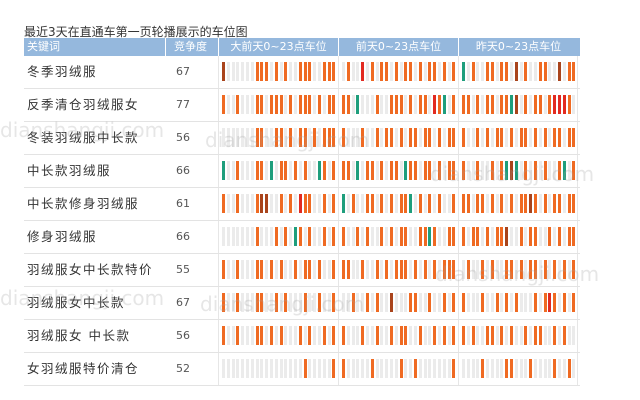  Describe the element at coordinates (550, 302) in the screenshot. I see `hour-bar-red` at that location.